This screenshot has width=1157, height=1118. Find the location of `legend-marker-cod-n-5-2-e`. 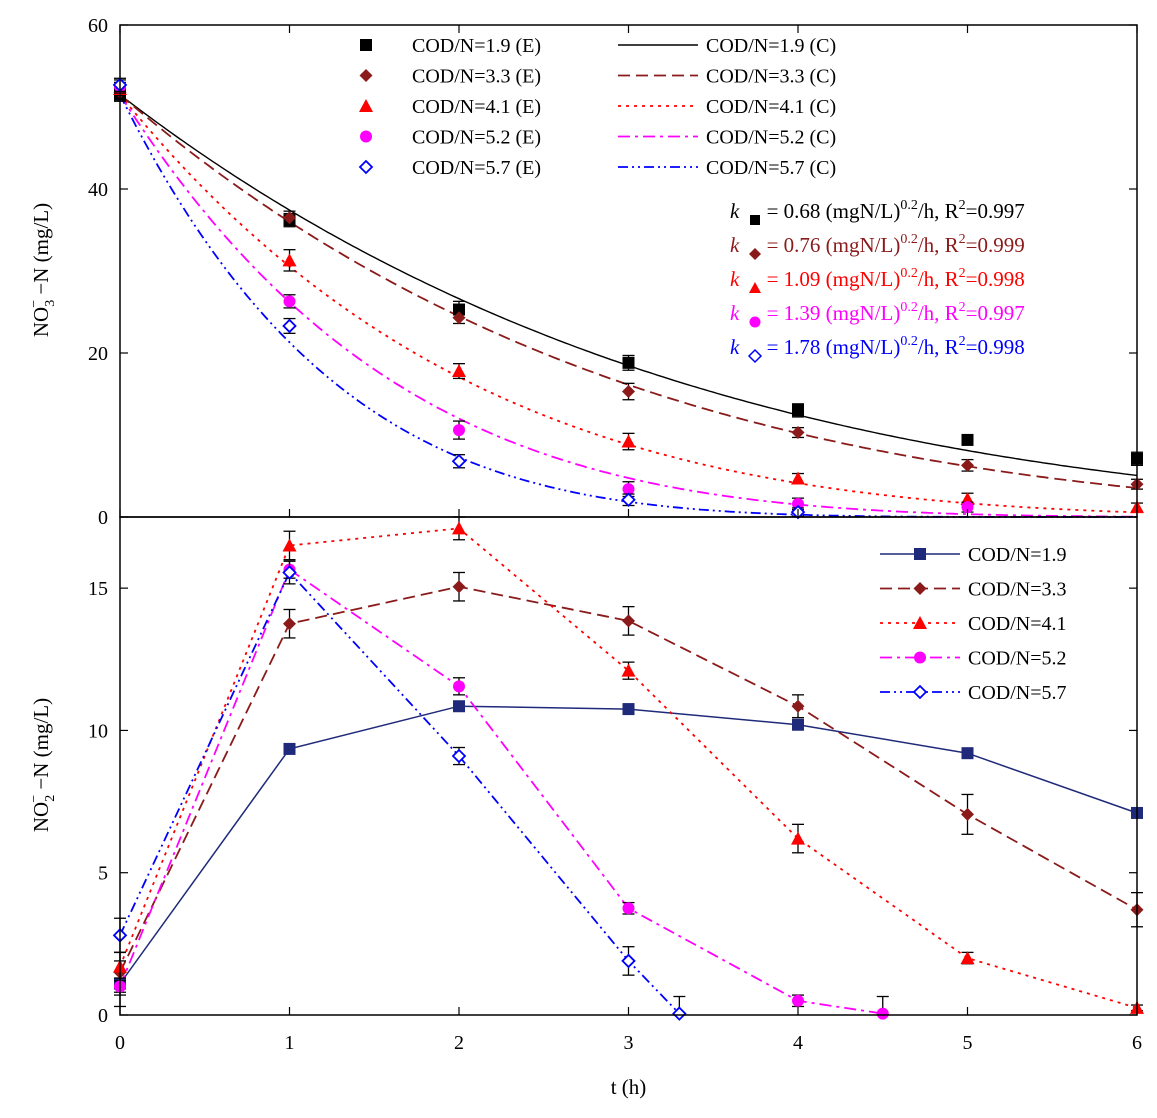

legend-marker-cod-n-5-2-e is located at coordinates (366, 136).